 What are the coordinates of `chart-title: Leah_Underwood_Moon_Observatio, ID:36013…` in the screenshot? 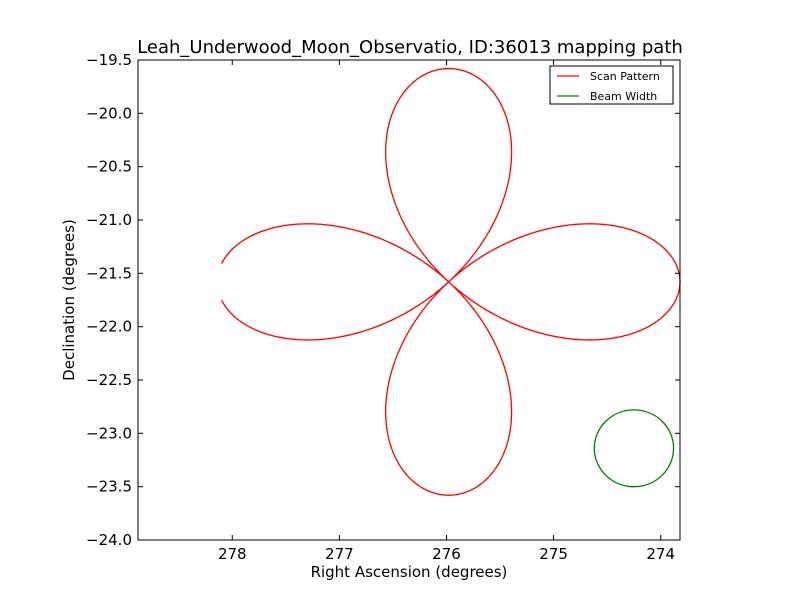 It's located at (410, 47).